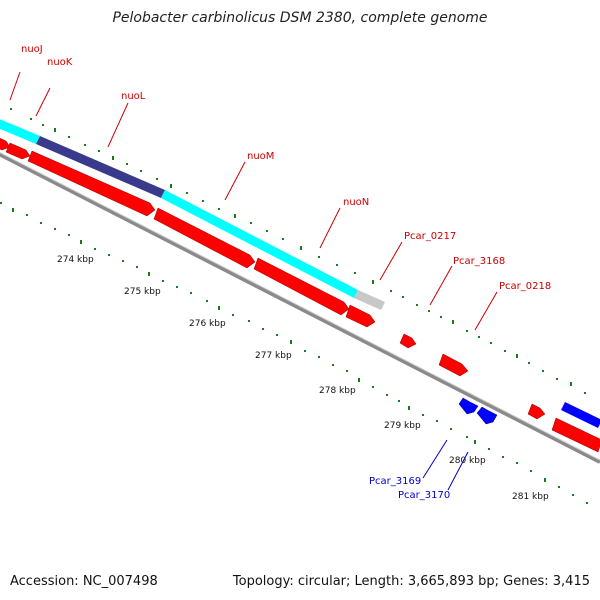 This screenshot has width=600, height=600. I want to click on kbp-label: 279 kbp, so click(402, 426).